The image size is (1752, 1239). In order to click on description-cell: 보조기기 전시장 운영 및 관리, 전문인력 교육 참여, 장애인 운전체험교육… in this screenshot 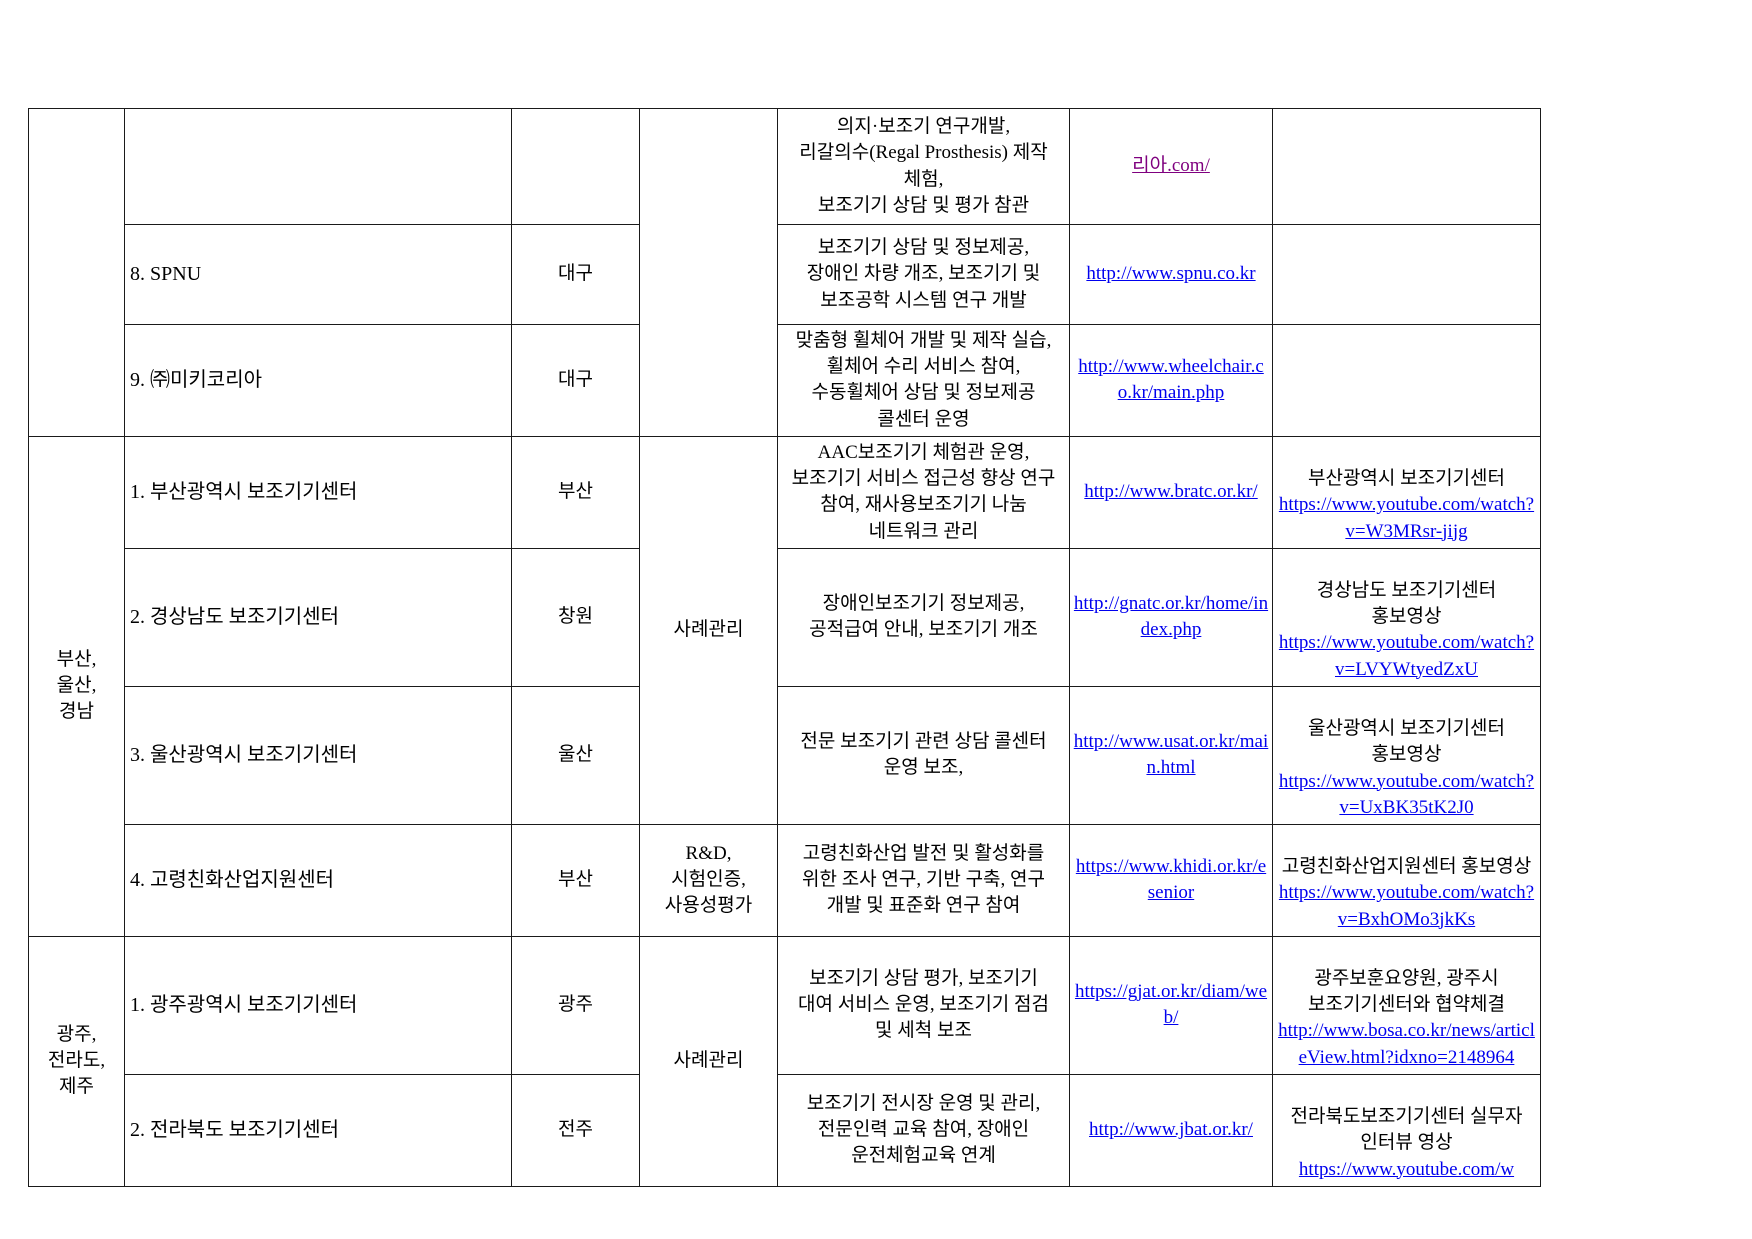, I will do `click(923, 1130)`.